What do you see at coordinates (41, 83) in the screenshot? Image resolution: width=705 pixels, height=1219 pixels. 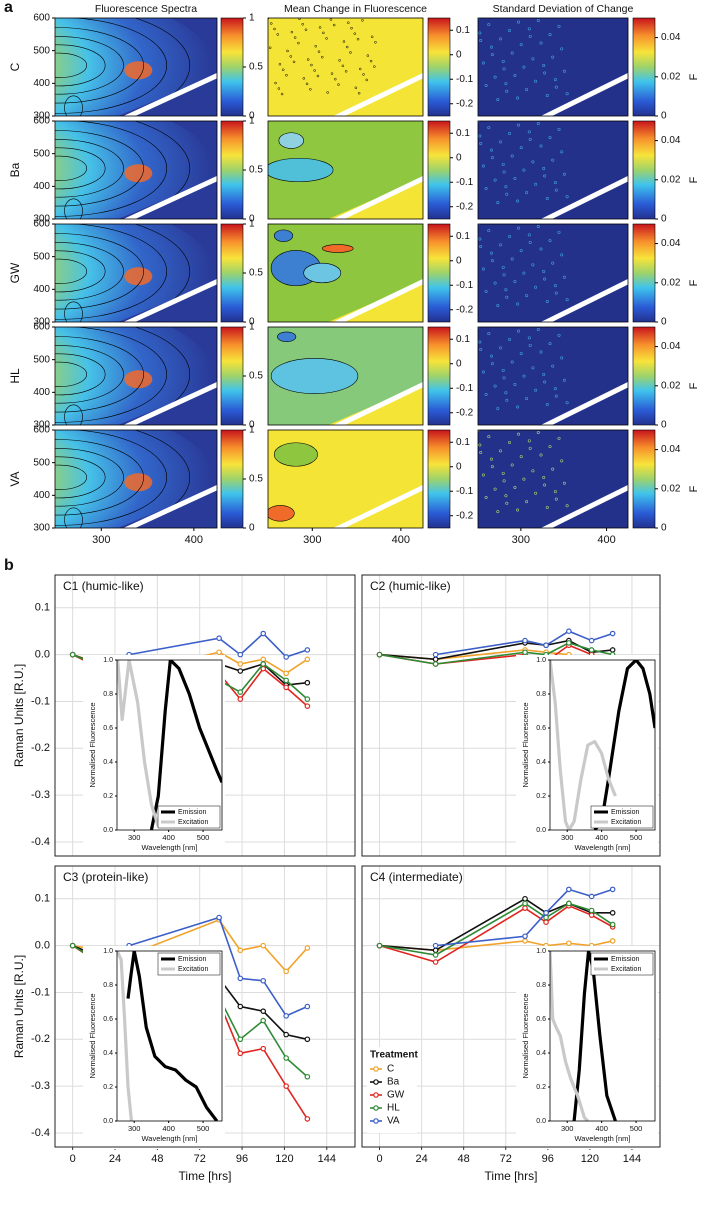 I see `y-tick-label: 400` at bounding box center [41, 83].